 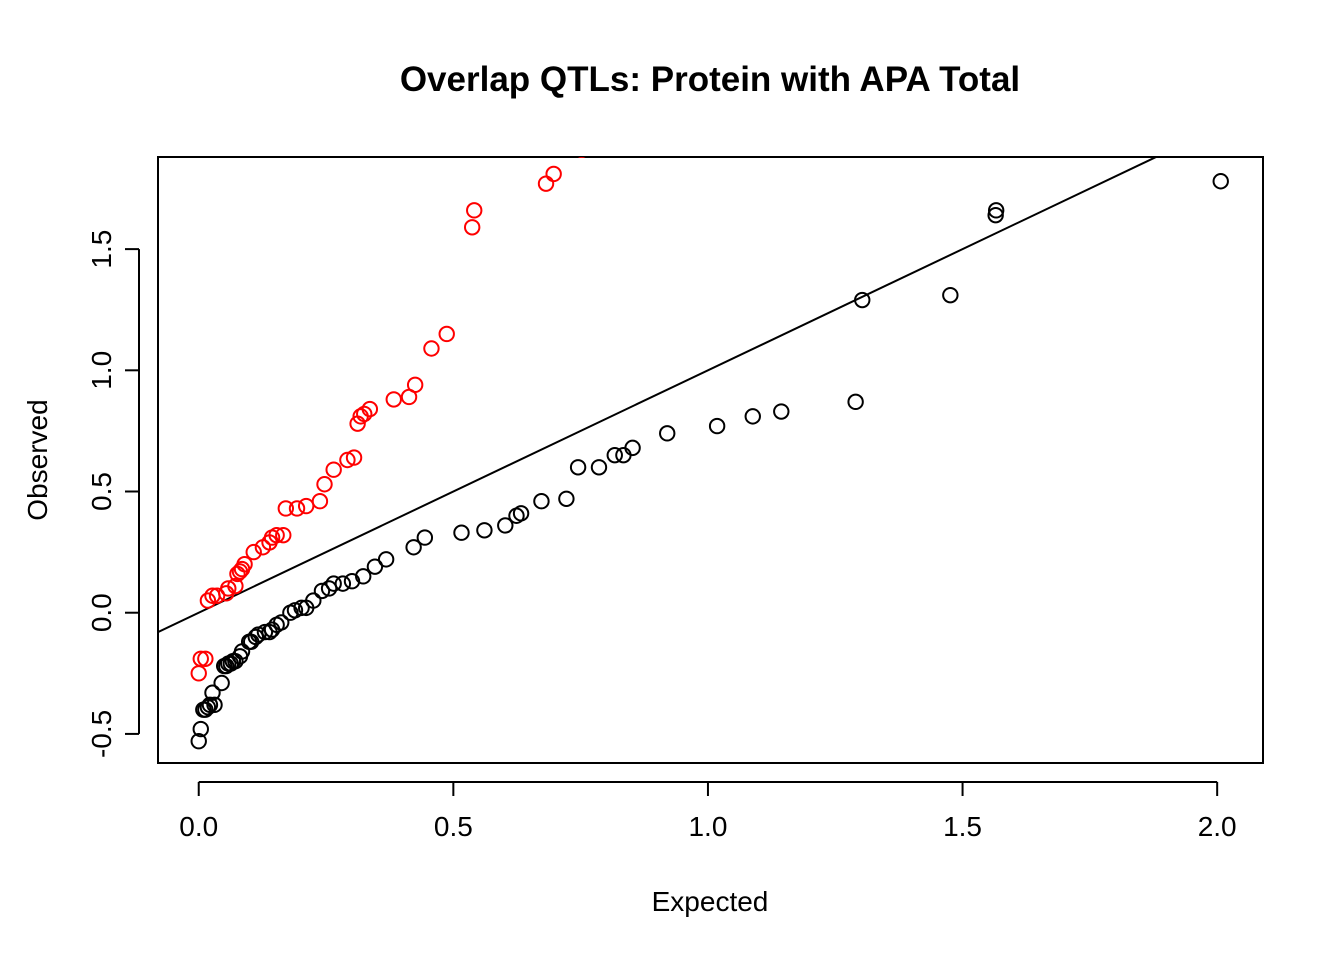 What do you see at coordinates (962, 826) in the screenshot?
I see `x-tick-label: 1.5` at bounding box center [962, 826].